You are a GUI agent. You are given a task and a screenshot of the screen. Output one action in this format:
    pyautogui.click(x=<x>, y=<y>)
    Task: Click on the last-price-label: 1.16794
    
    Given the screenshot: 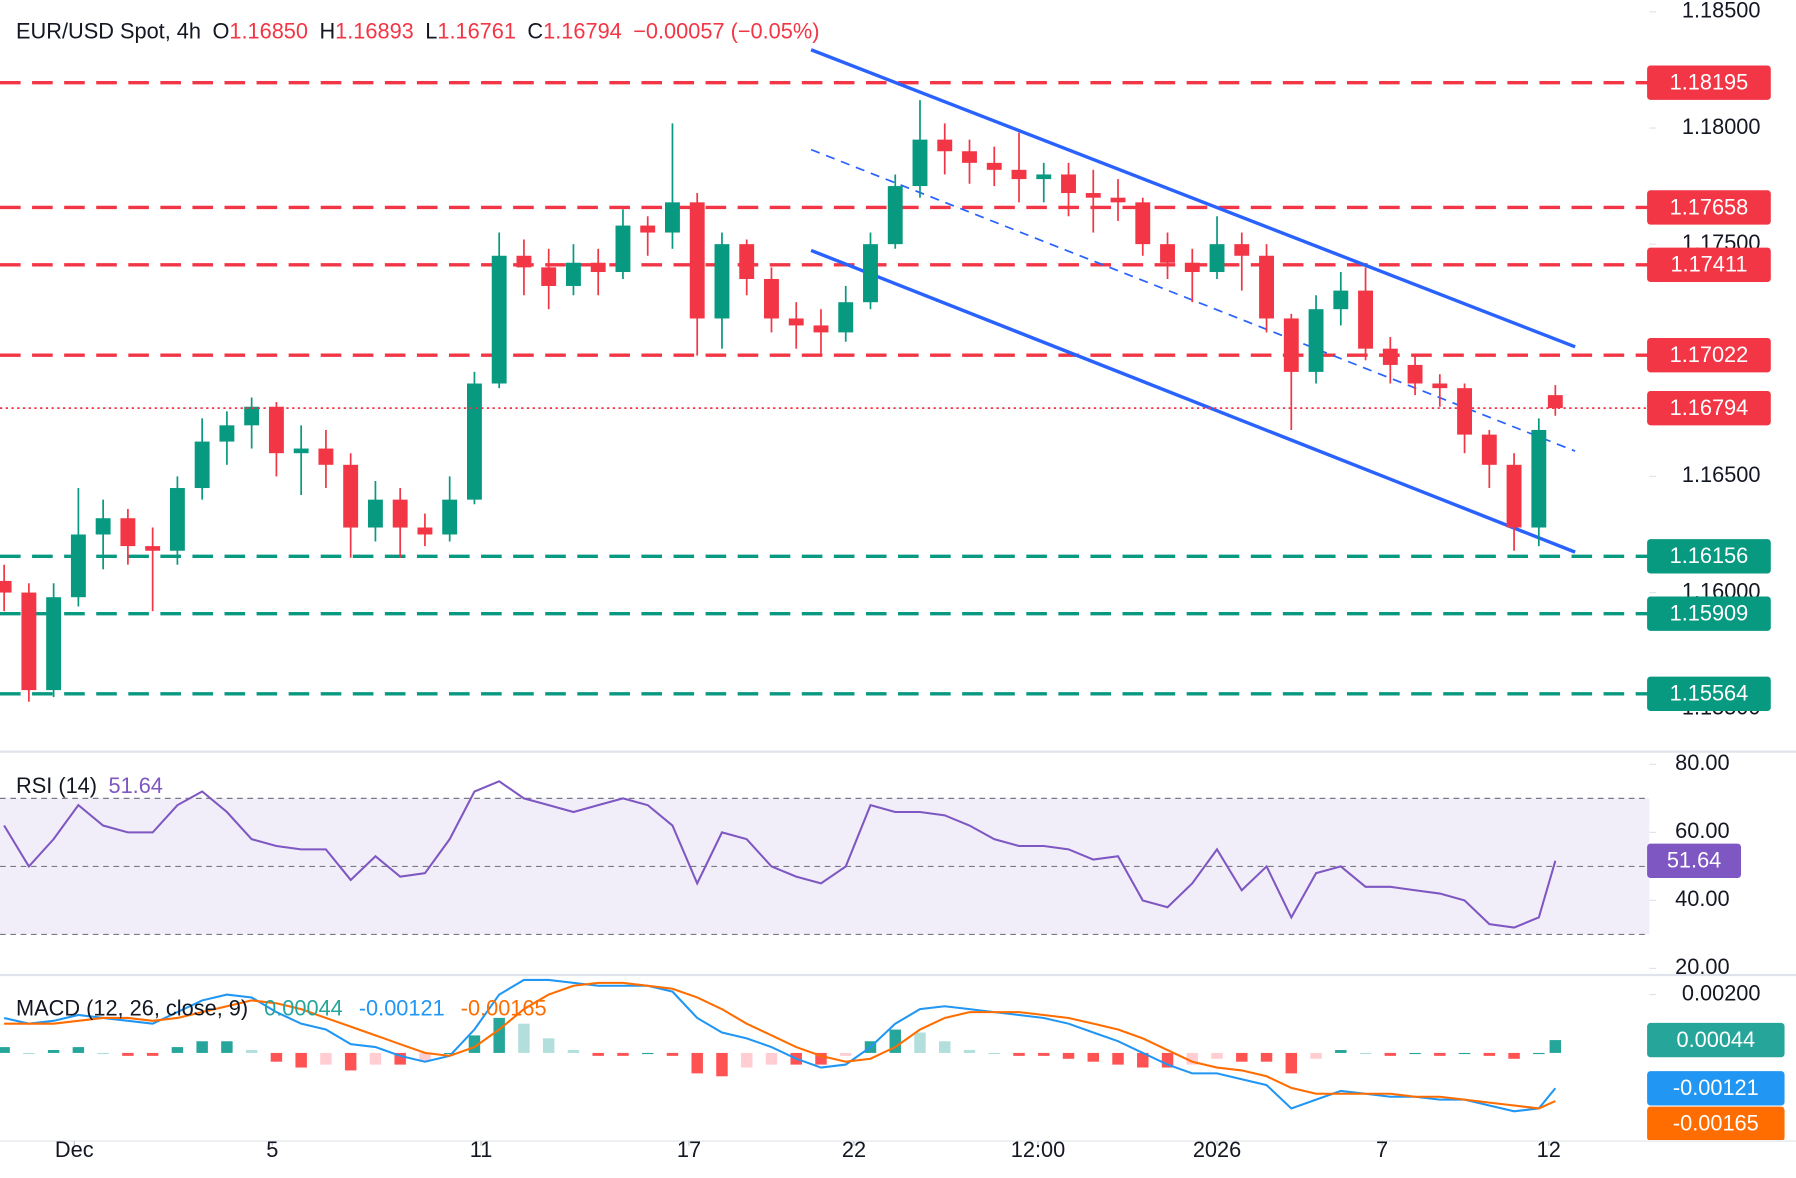 What is the action you would take?
    pyautogui.click(x=1709, y=407)
    